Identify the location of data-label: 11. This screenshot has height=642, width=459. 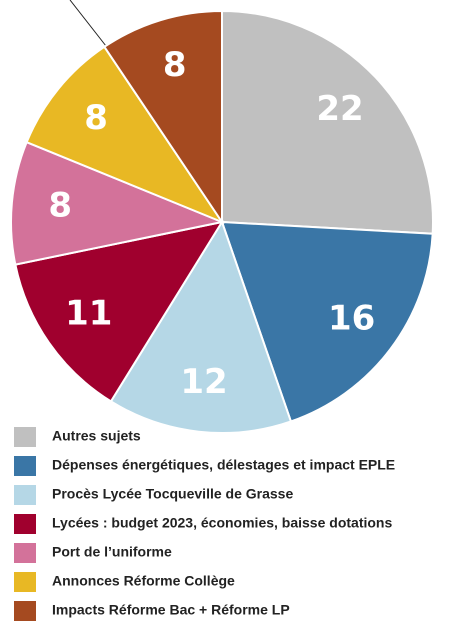
(88, 314).